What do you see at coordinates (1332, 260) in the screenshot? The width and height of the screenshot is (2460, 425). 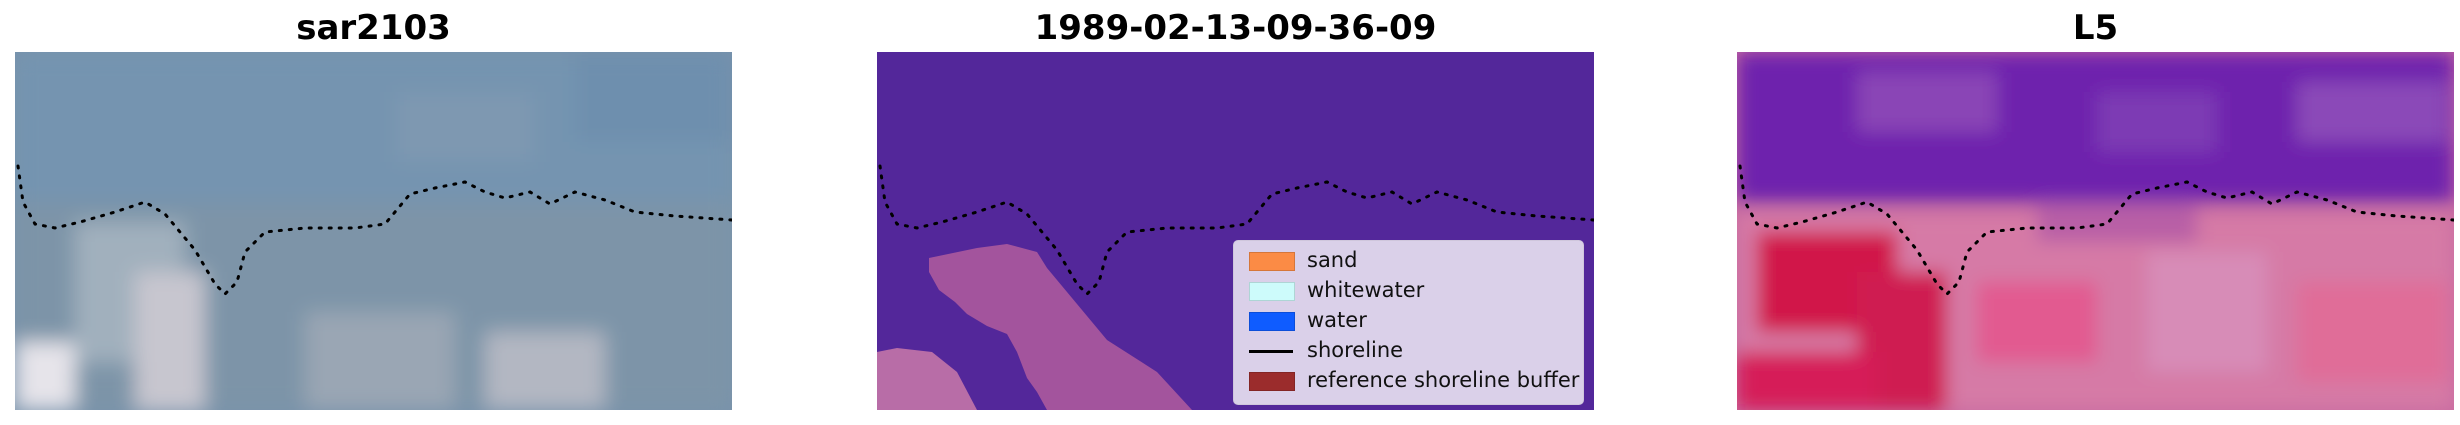 I see `legend-label: sand` at bounding box center [1332, 260].